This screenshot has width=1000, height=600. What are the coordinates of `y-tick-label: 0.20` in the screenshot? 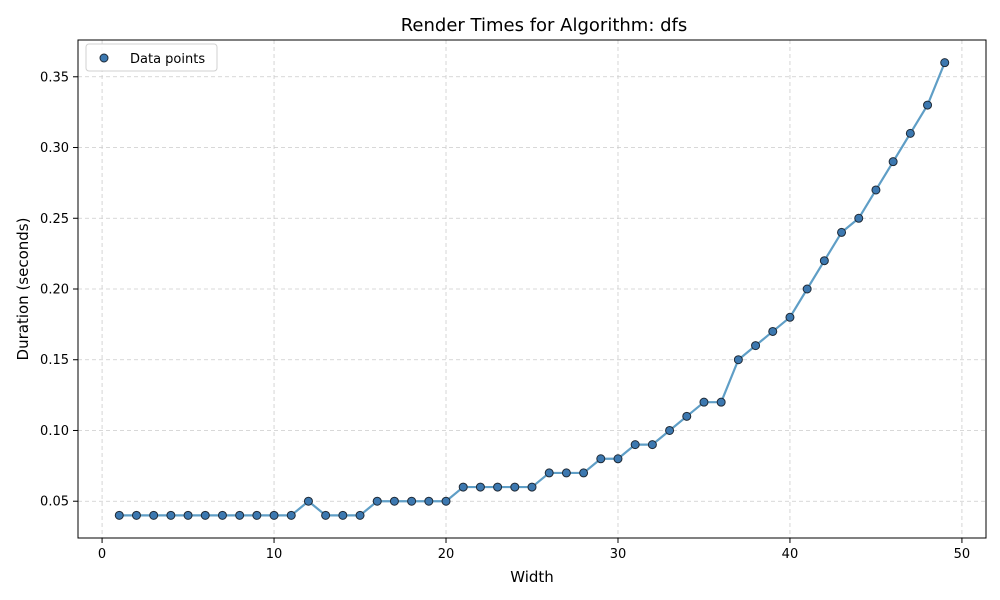 It's located at (54, 290).